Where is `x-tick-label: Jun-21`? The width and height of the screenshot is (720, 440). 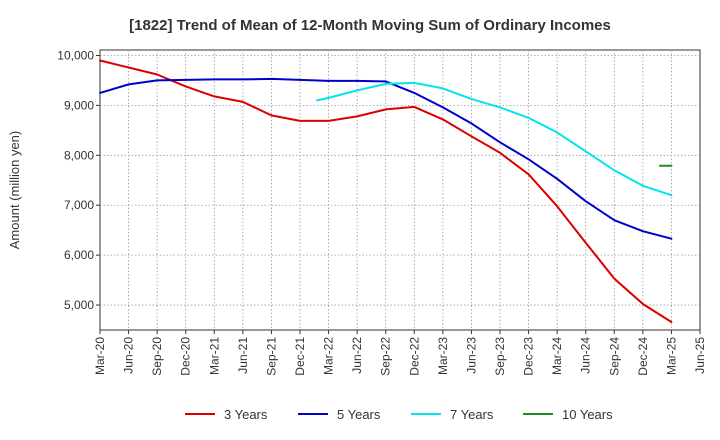 x-tick-label: Jun-21 is located at coordinates (243, 355).